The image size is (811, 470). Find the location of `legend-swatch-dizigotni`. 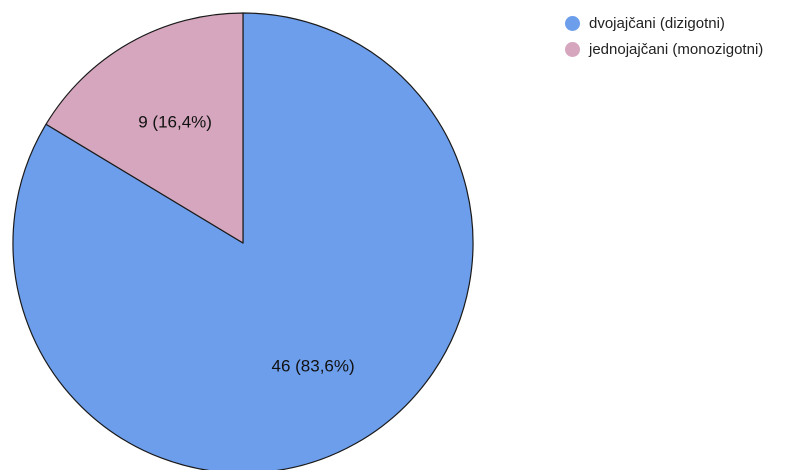

legend-swatch-dizigotni is located at coordinates (572, 23).